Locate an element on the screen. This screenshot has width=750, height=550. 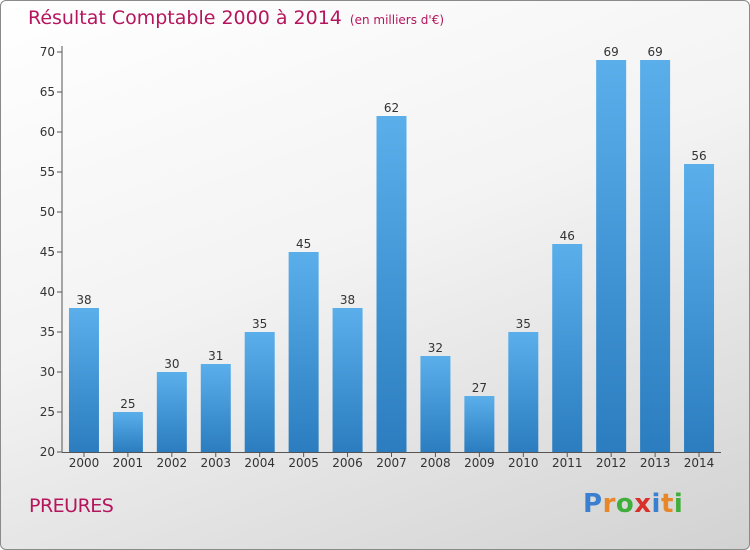
x-tick-label: 2000 is located at coordinates (84, 463).